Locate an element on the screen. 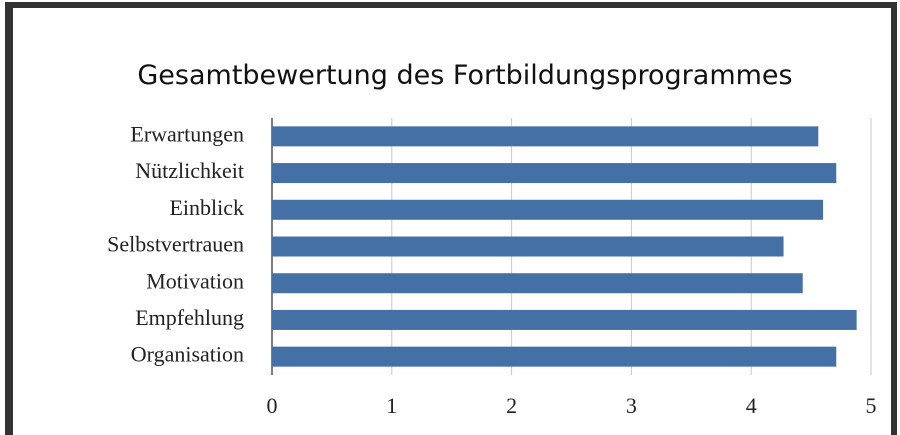 This screenshot has width=900, height=435. x-tick-label: 0 is located at coordinates (272, 405).